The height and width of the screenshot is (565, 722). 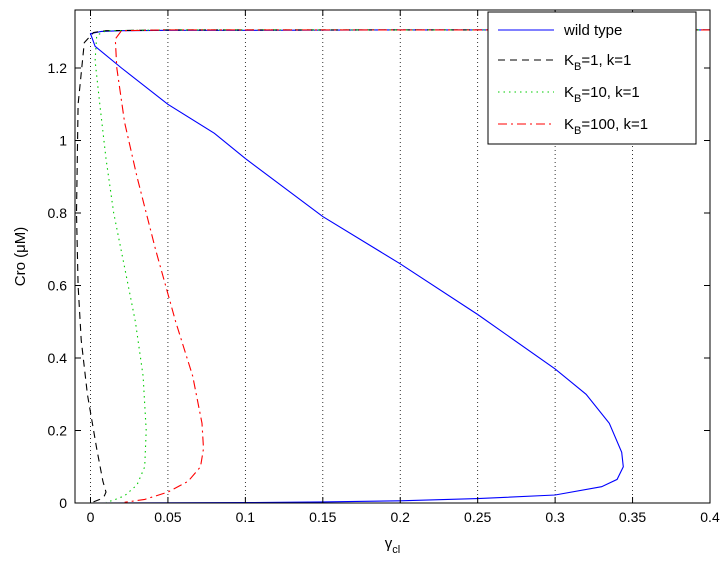 What do you see at coordinates (58, 213) in the screenshot?
I see `y-tick-label-4: 0.8` at bounding box center [58, 213].